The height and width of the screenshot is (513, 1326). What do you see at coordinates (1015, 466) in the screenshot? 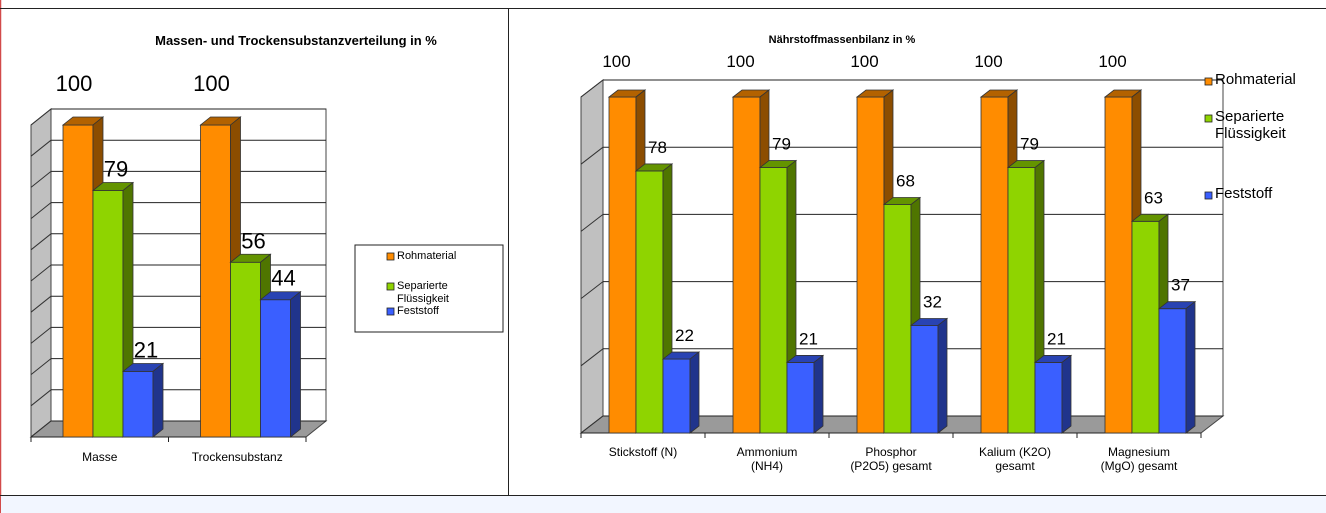
I see `category-label: gesamt` at bounding box center [1015, 466].